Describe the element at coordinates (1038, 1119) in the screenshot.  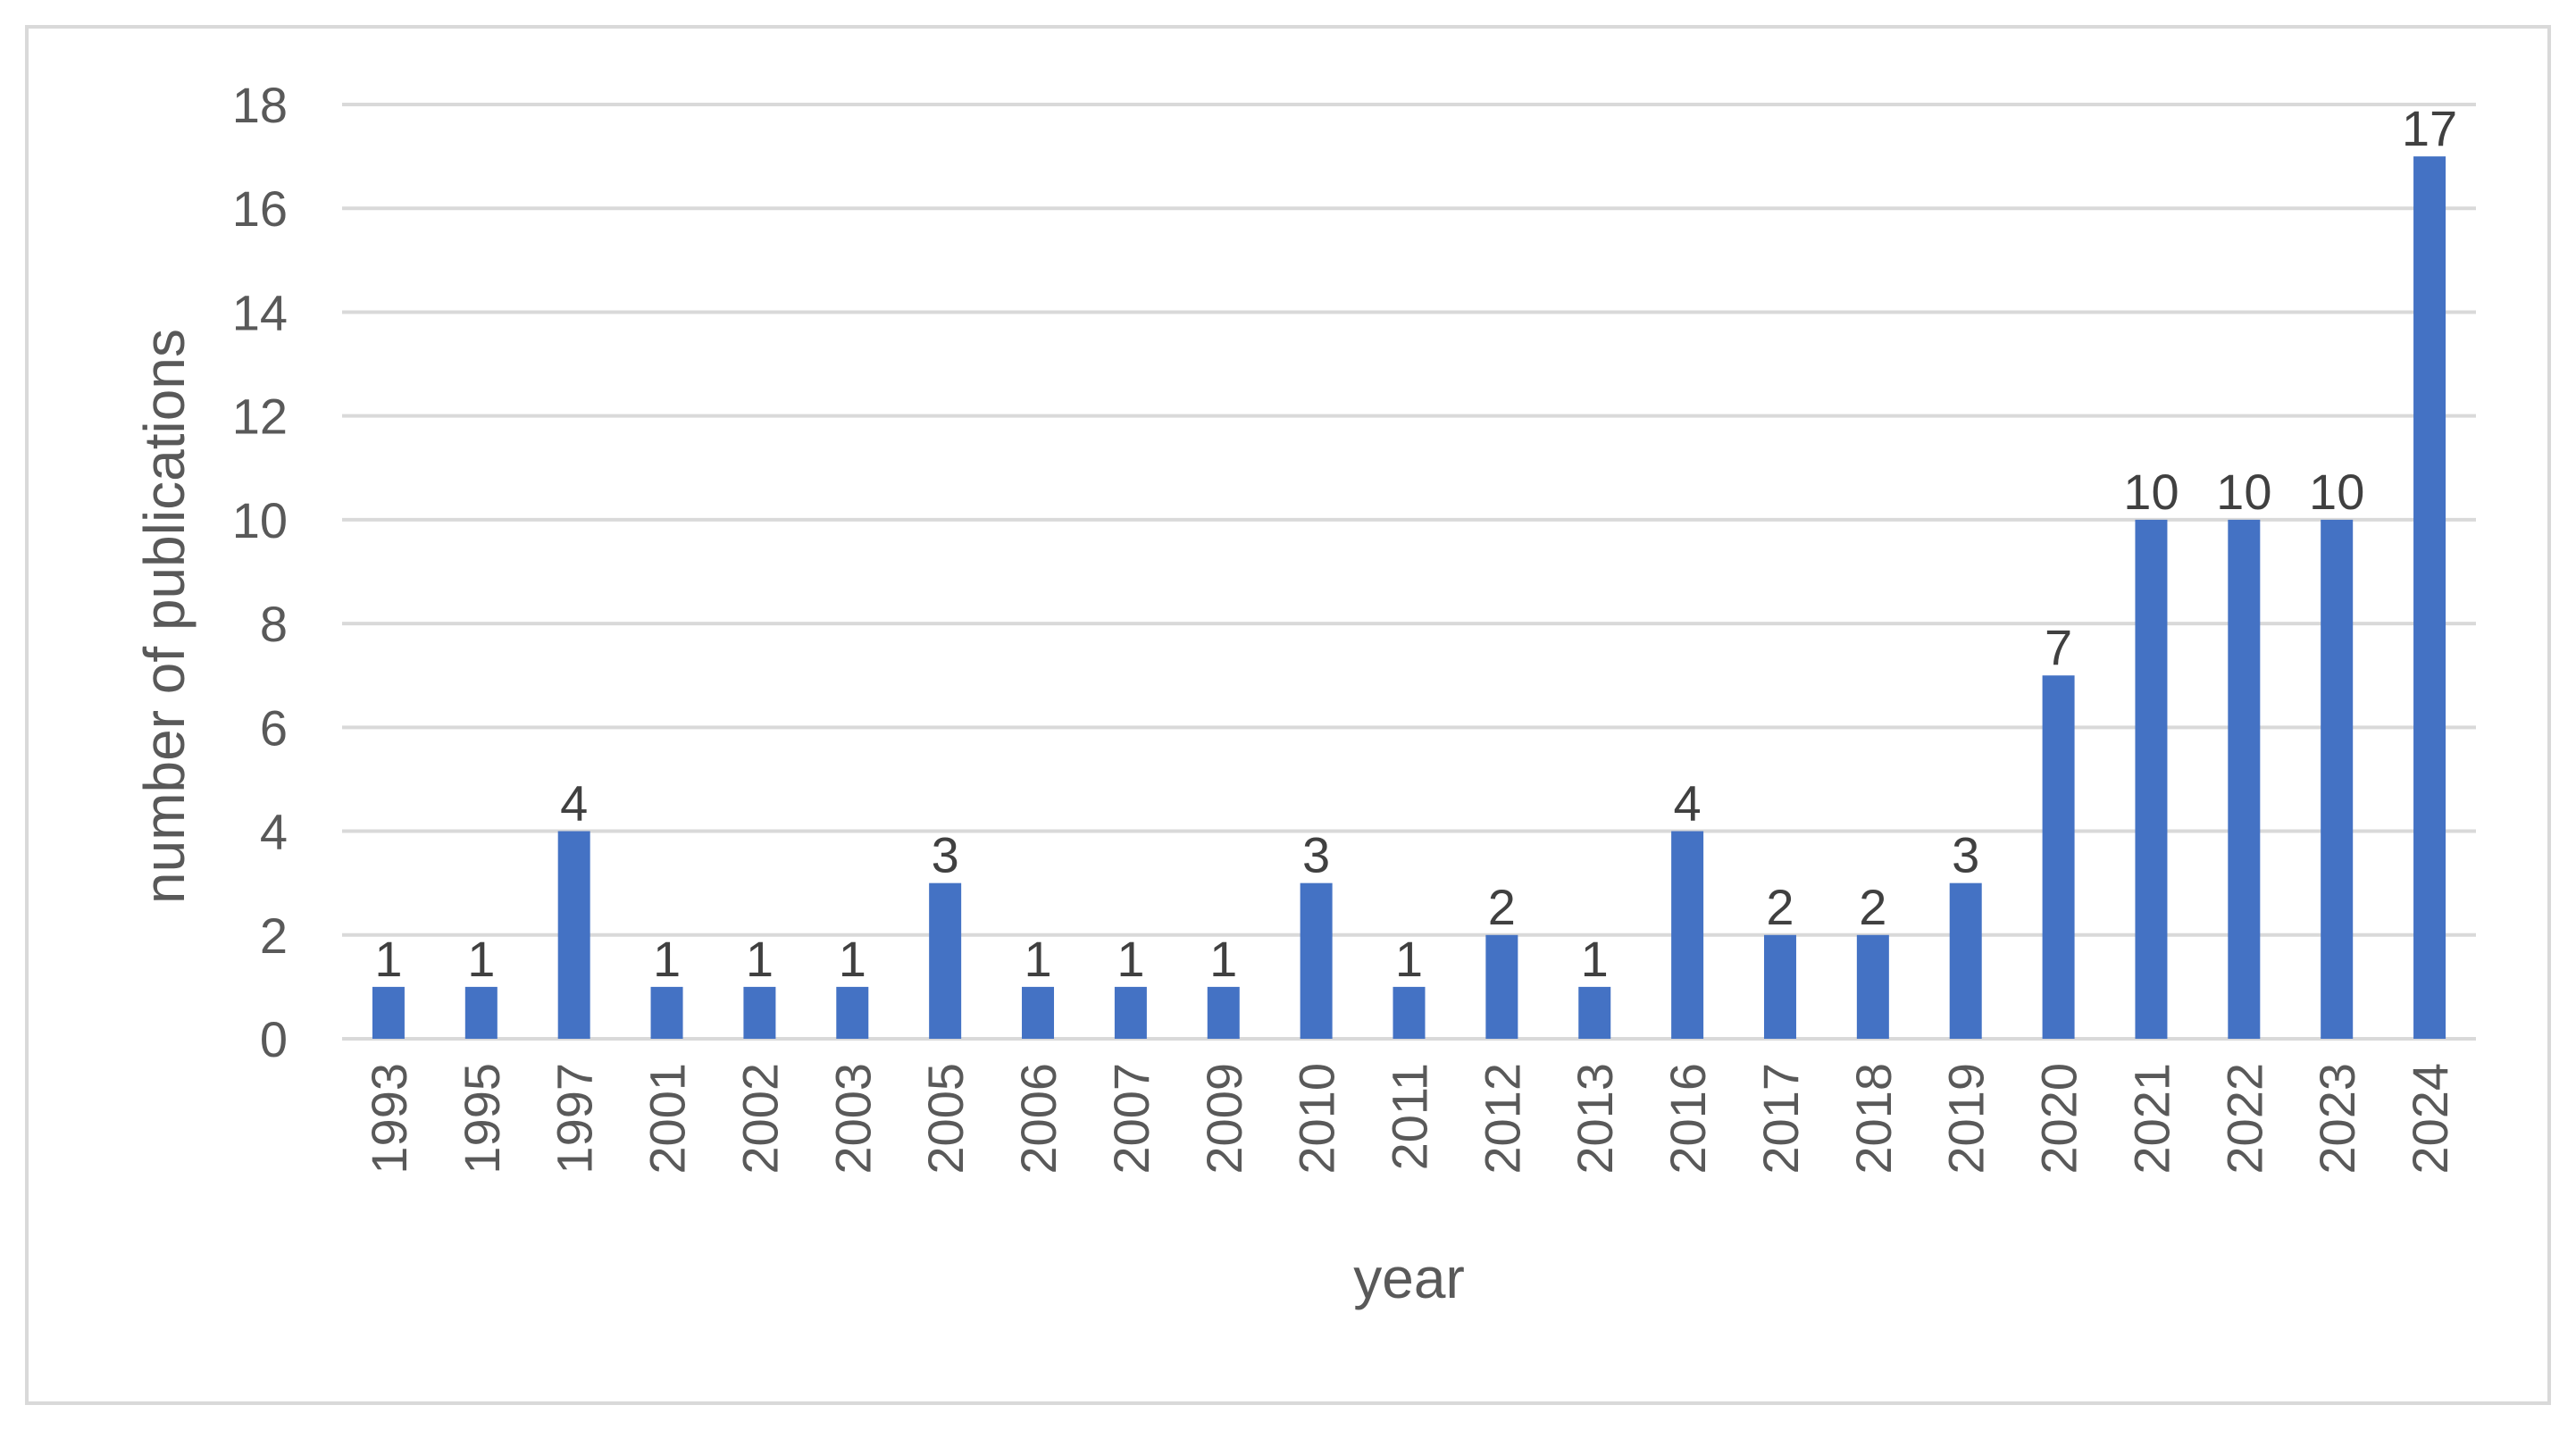
I see `x-tick-label: 2006` at that location.